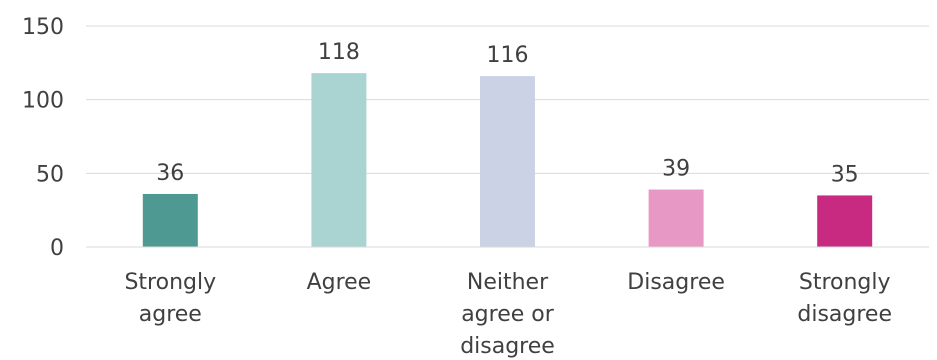  Describe the element at coordinates (844, 298) in the screenshot. I see `x-category-label: Strongly disagree` at that location.